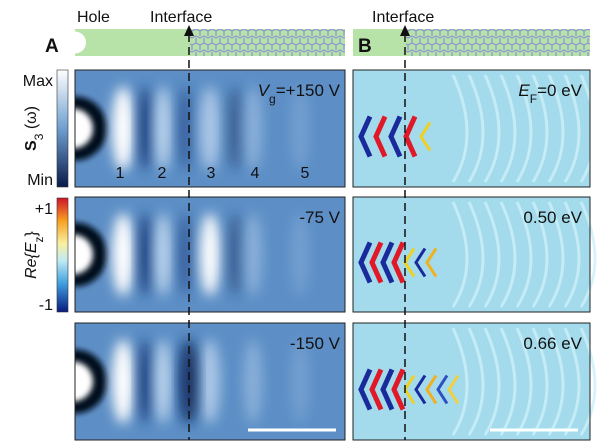 The width and height of the screenshot is (597, 447). Describe the element at coordinates (533, 99) in the screenshot. I see `map-label-sub: F` at that location.